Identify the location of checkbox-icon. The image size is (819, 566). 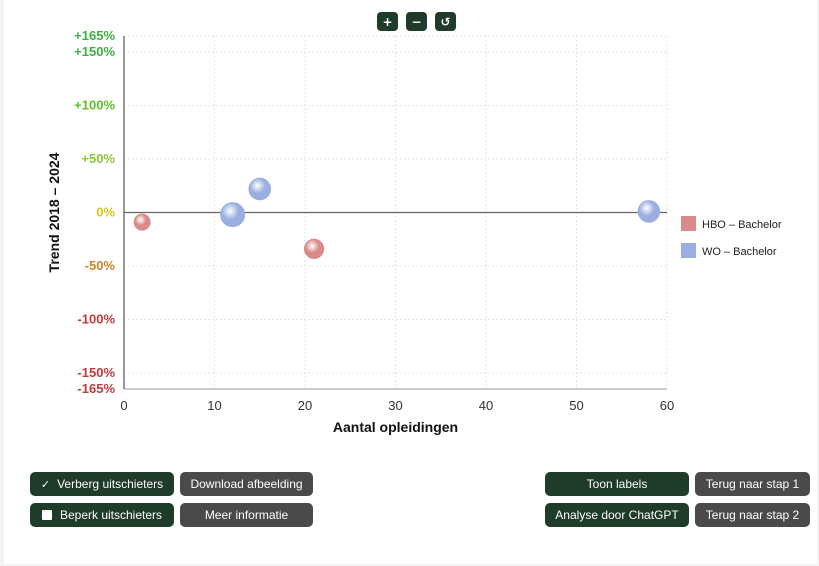
(46, 515).